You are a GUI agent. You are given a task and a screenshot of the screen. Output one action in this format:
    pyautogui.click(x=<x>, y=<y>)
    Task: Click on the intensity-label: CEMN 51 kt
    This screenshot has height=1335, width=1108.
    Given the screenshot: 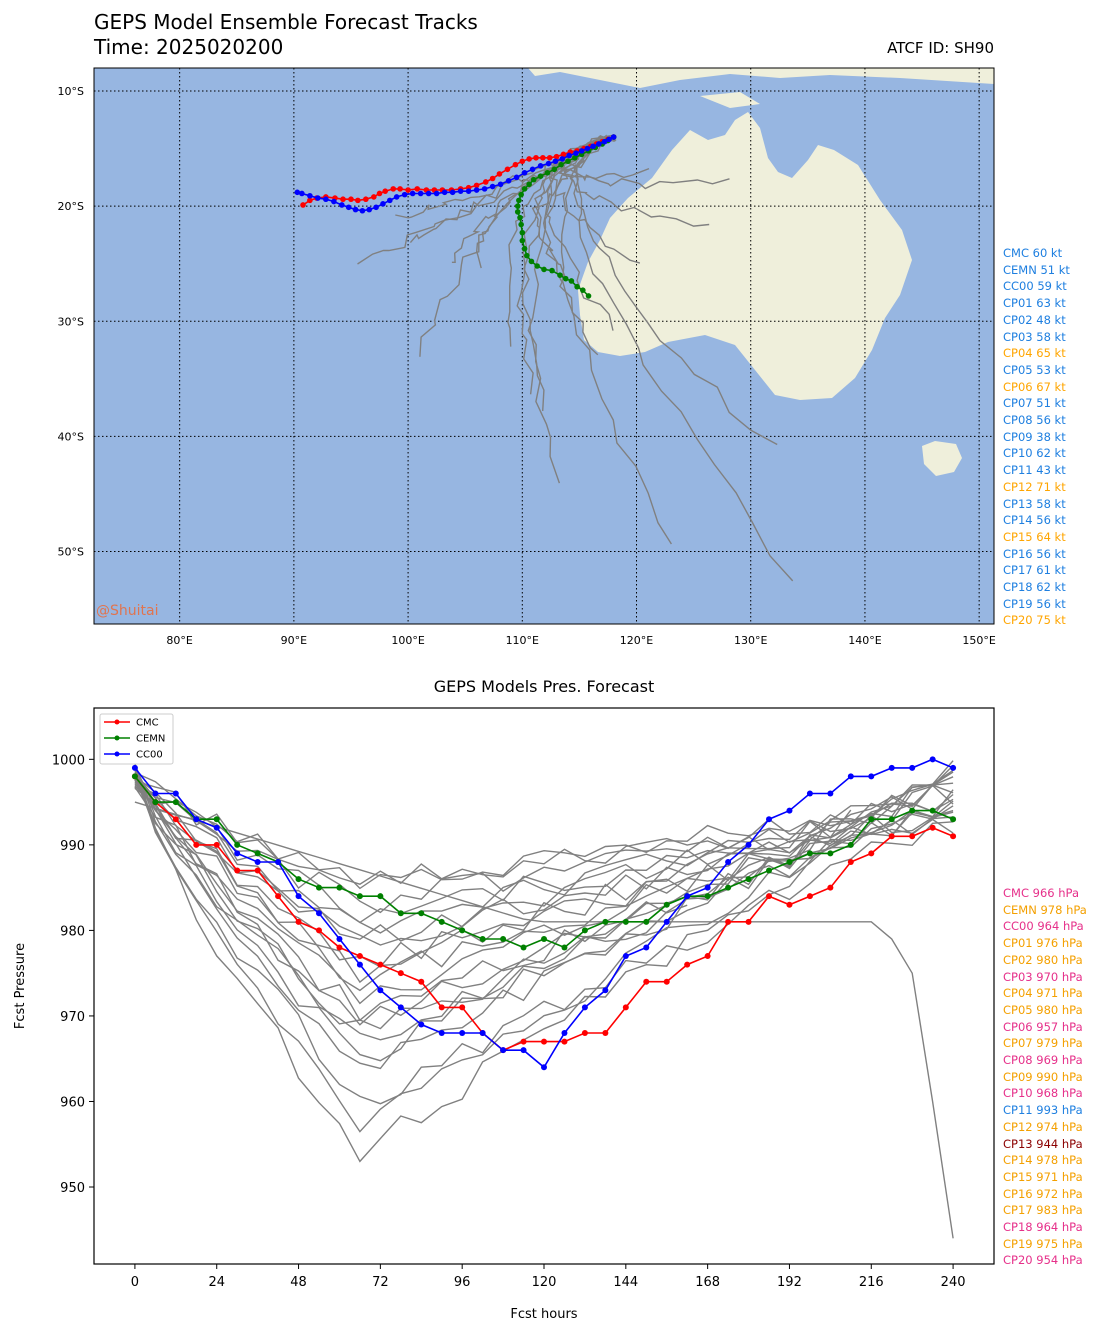 What is the action you would take?
    pyautogui.click(x=1036, y=269)
    